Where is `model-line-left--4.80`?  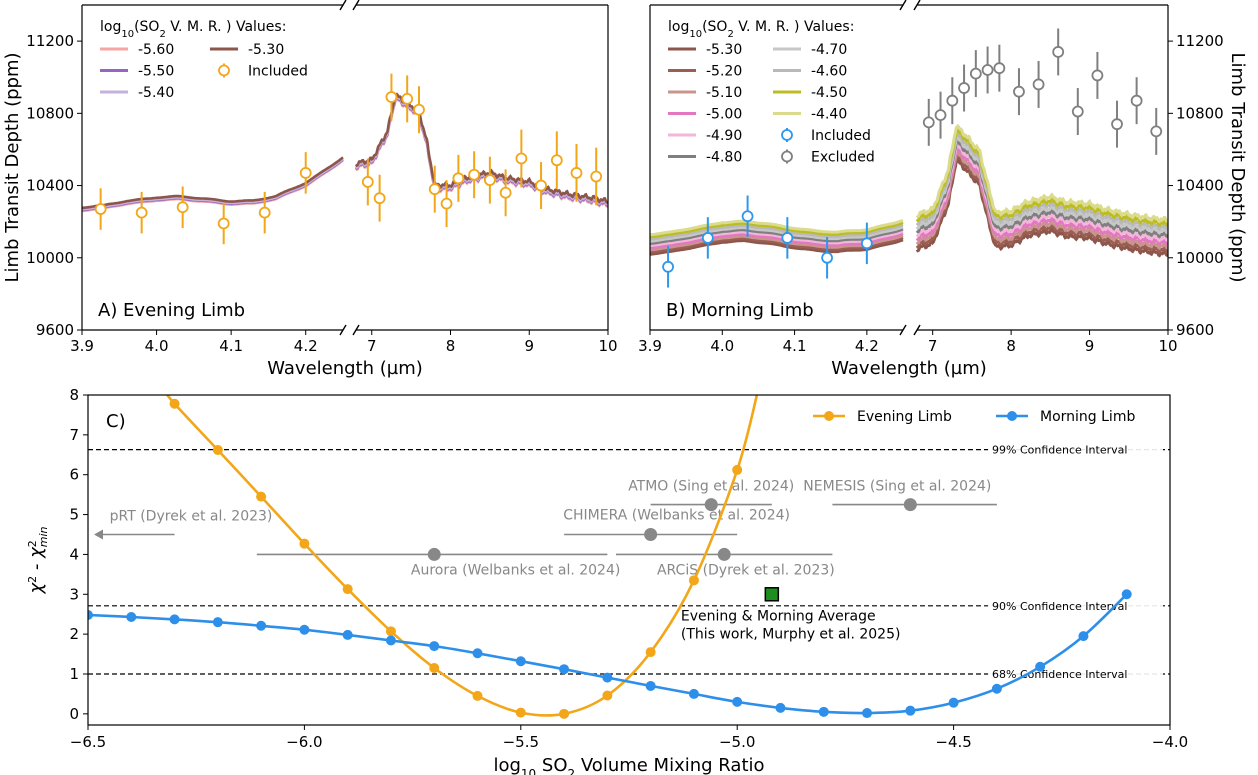 model-line-left--4.80 is located at coordinates (777, 236).